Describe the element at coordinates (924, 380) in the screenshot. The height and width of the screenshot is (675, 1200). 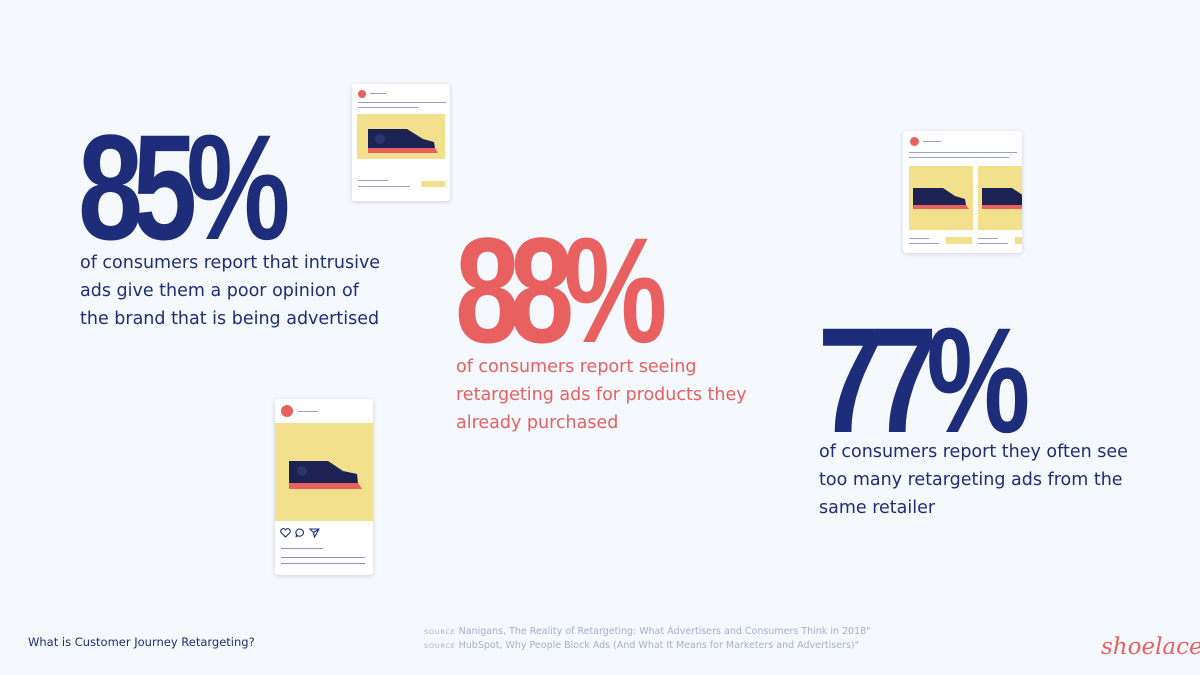
I see `stat-77-value: 77%` at that location.